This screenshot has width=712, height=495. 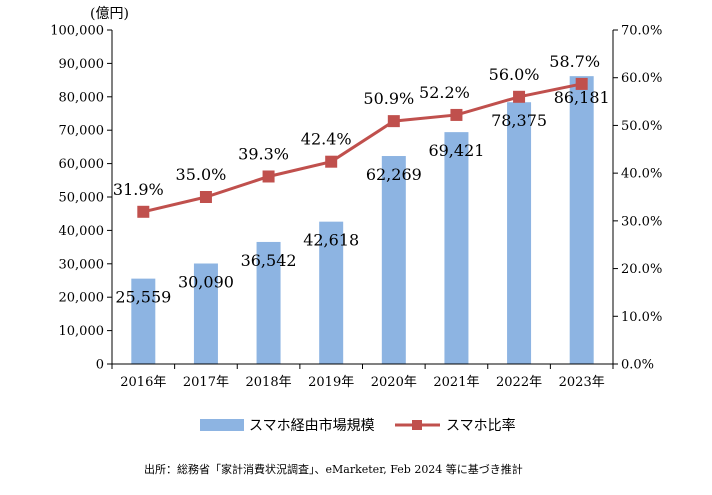 I want to click on right-axis-tick-label: 40.0%, so click(x=641, y=174).